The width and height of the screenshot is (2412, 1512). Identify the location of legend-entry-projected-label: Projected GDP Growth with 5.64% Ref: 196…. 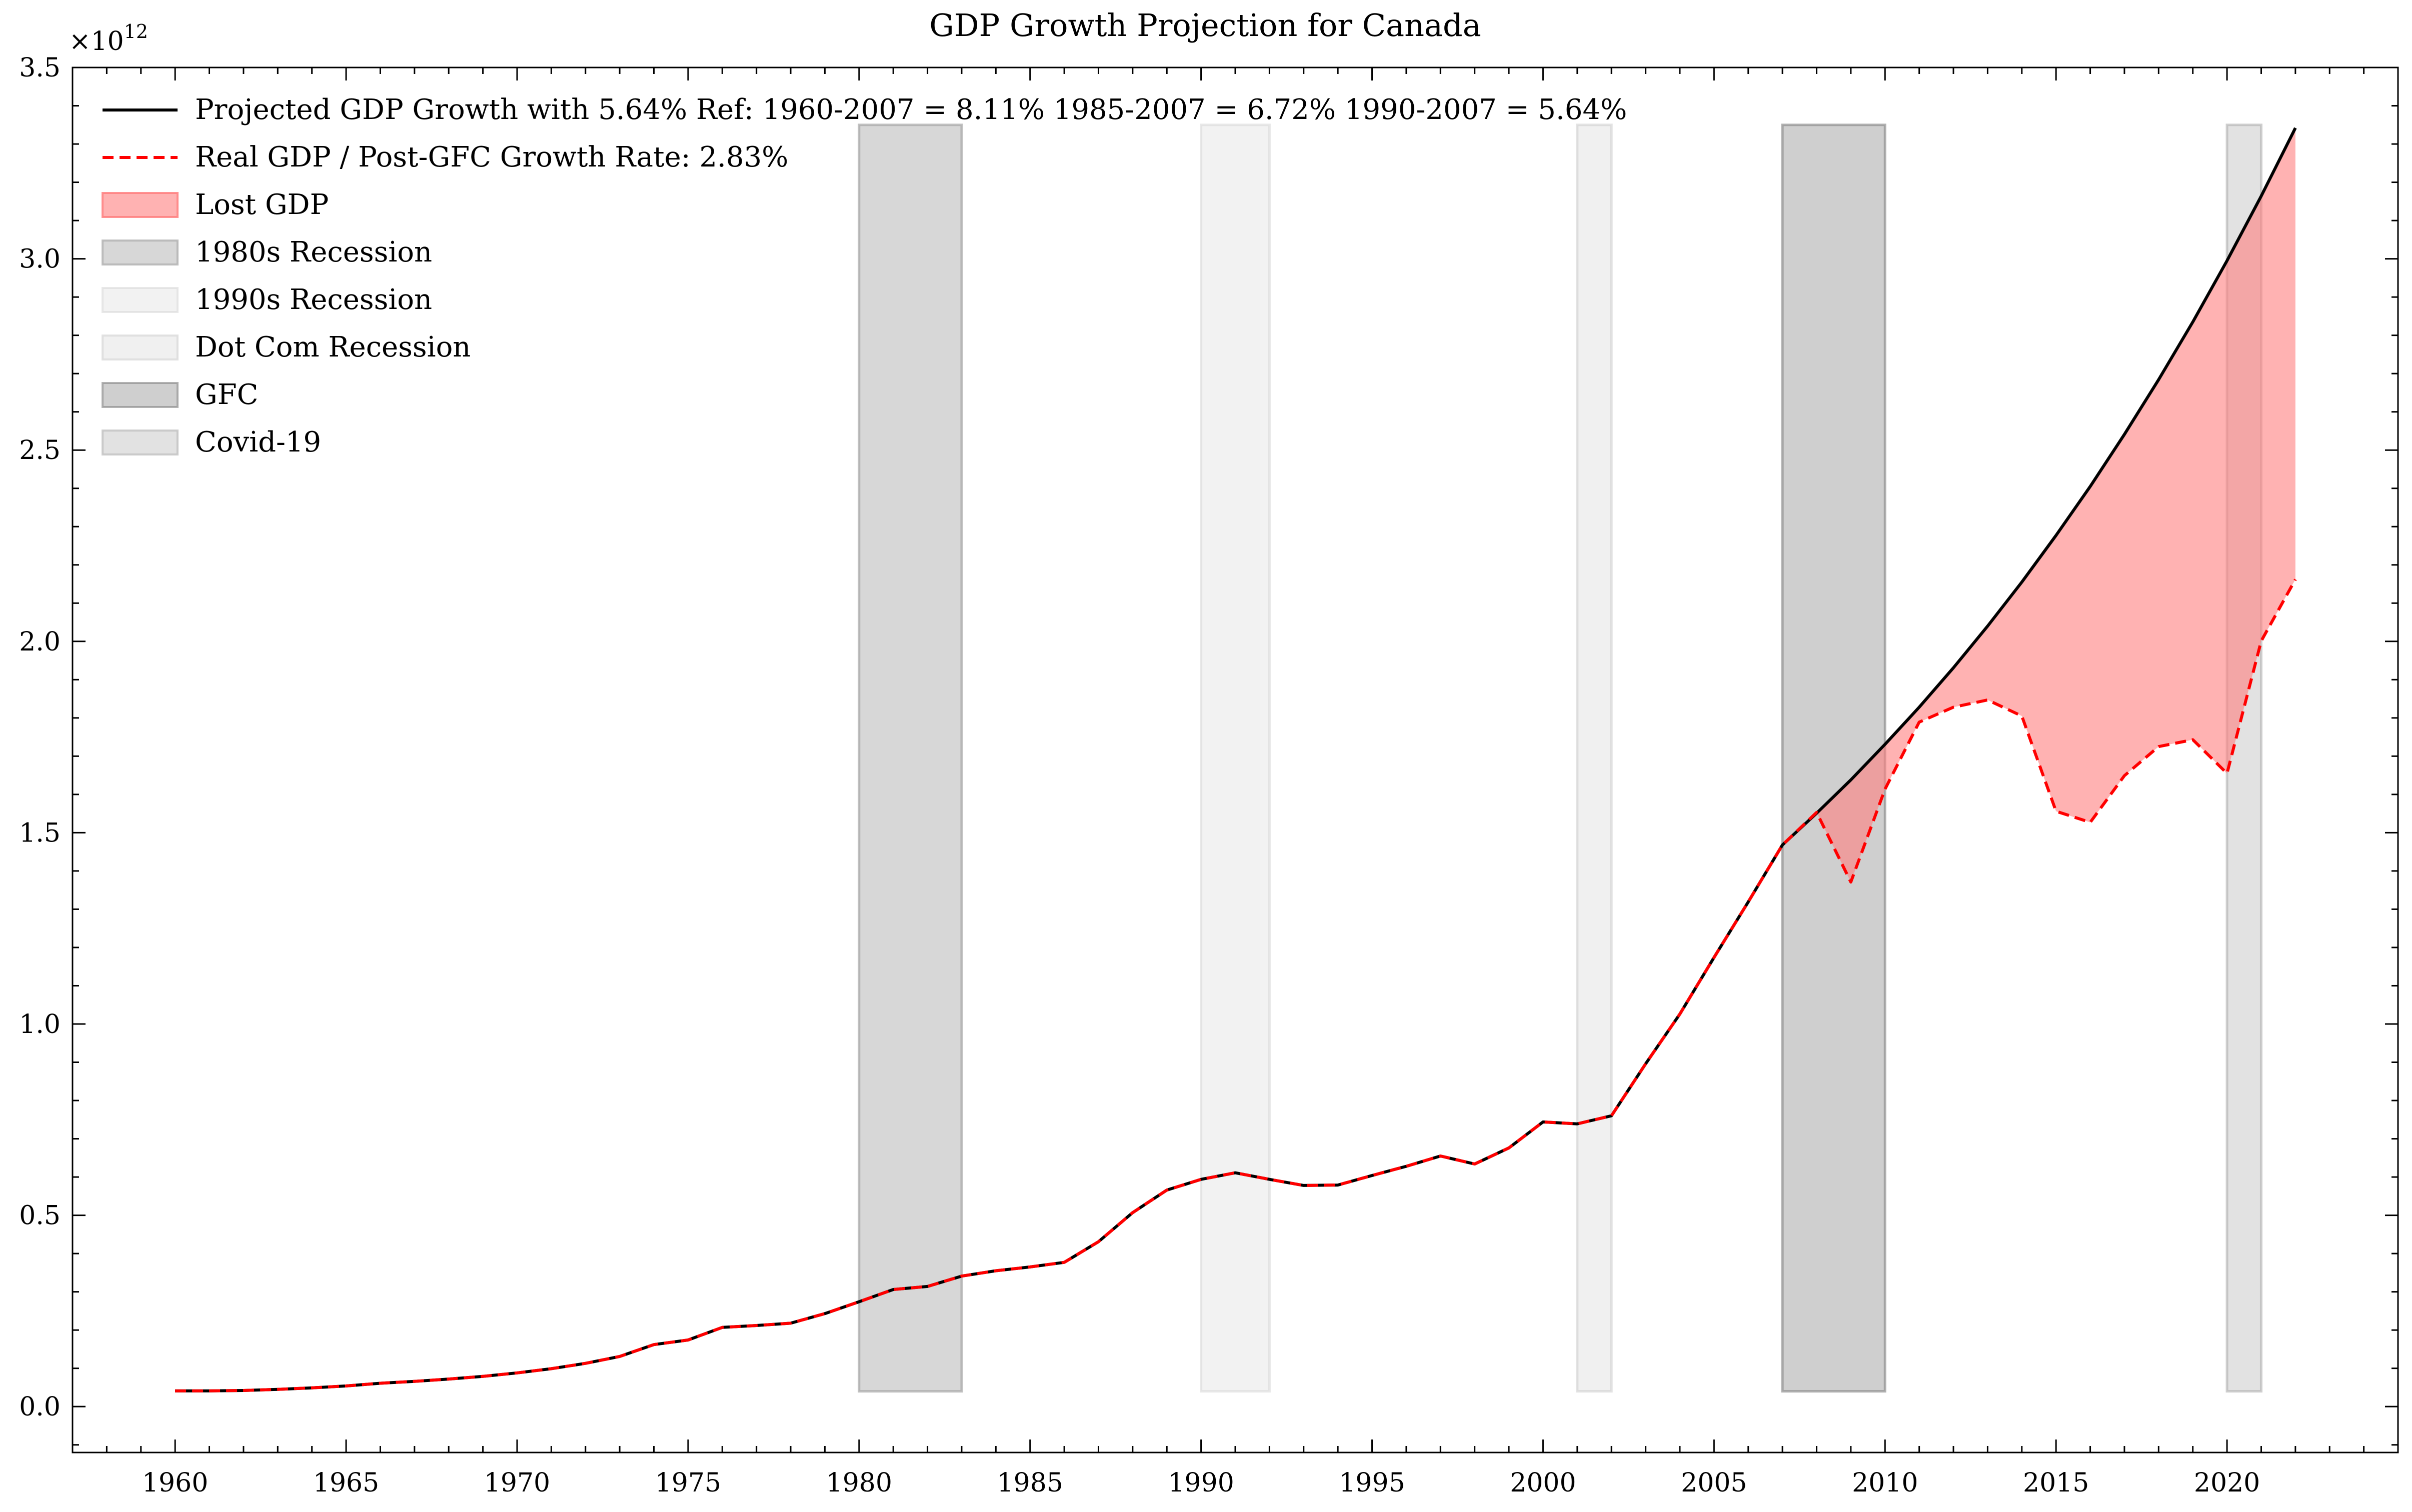
(911, 110).